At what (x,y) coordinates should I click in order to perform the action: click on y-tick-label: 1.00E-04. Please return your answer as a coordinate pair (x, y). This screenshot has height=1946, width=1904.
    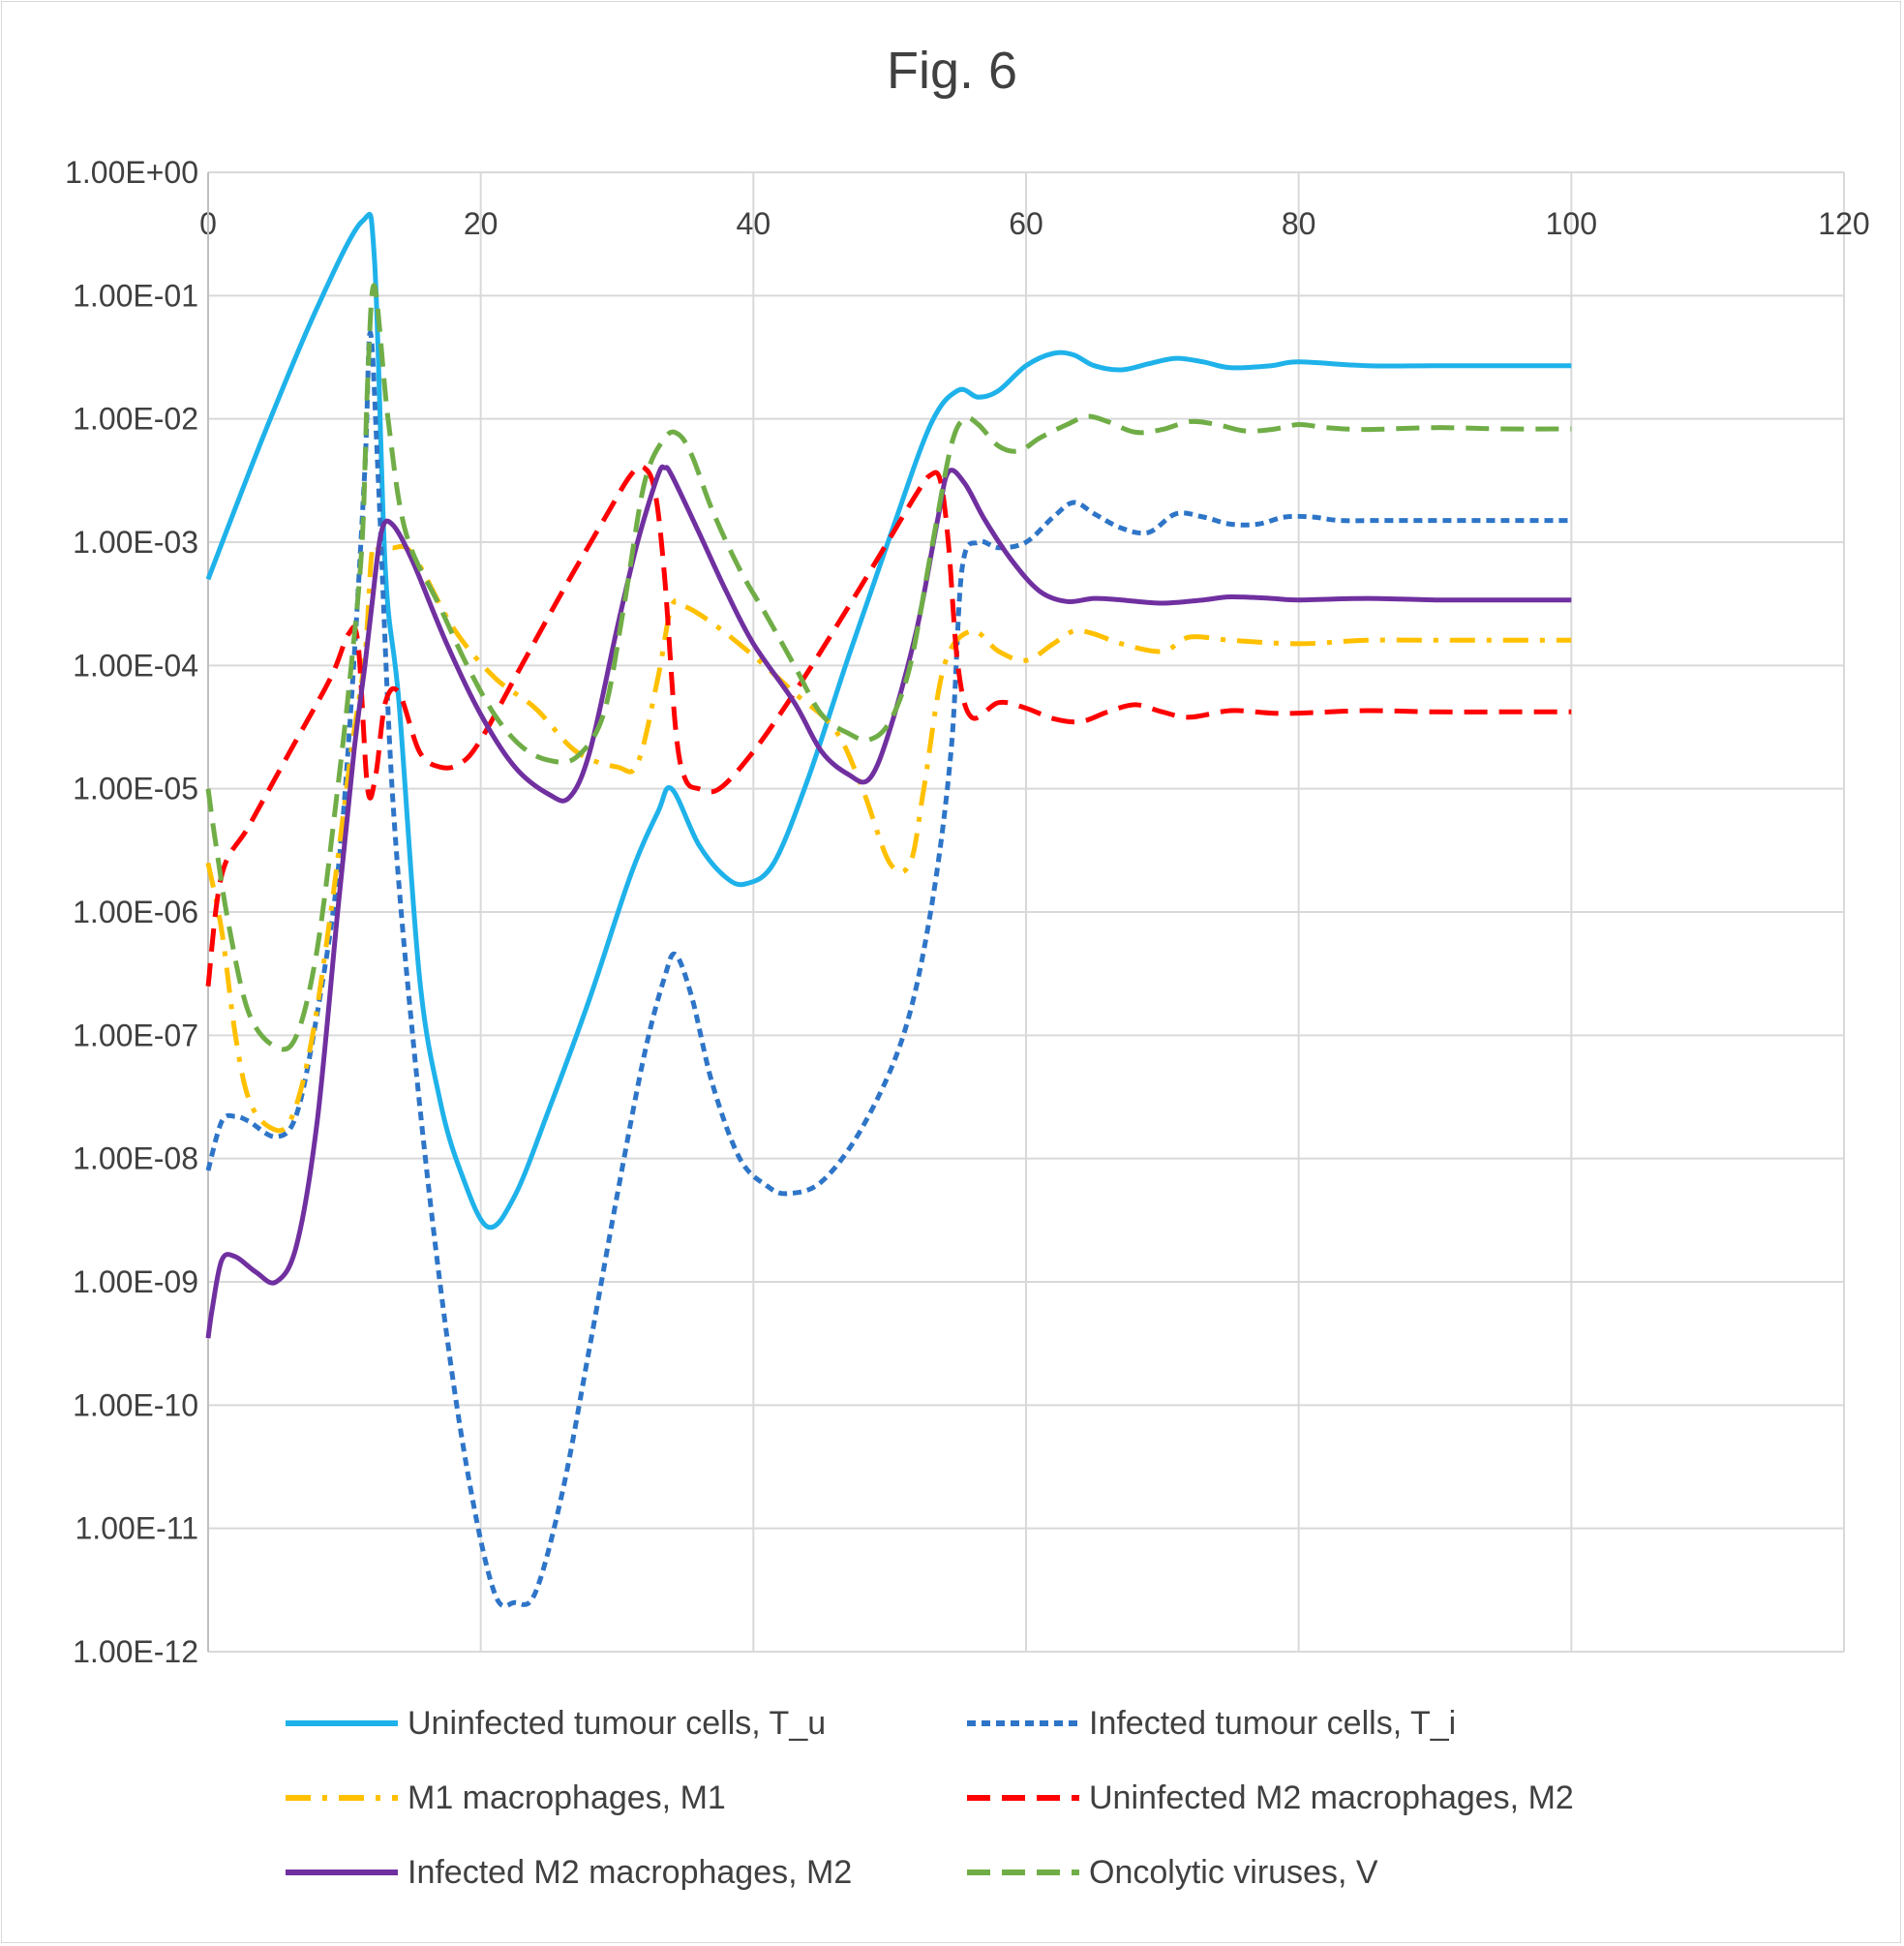
    Looking at the image, I should click on (135, 665).